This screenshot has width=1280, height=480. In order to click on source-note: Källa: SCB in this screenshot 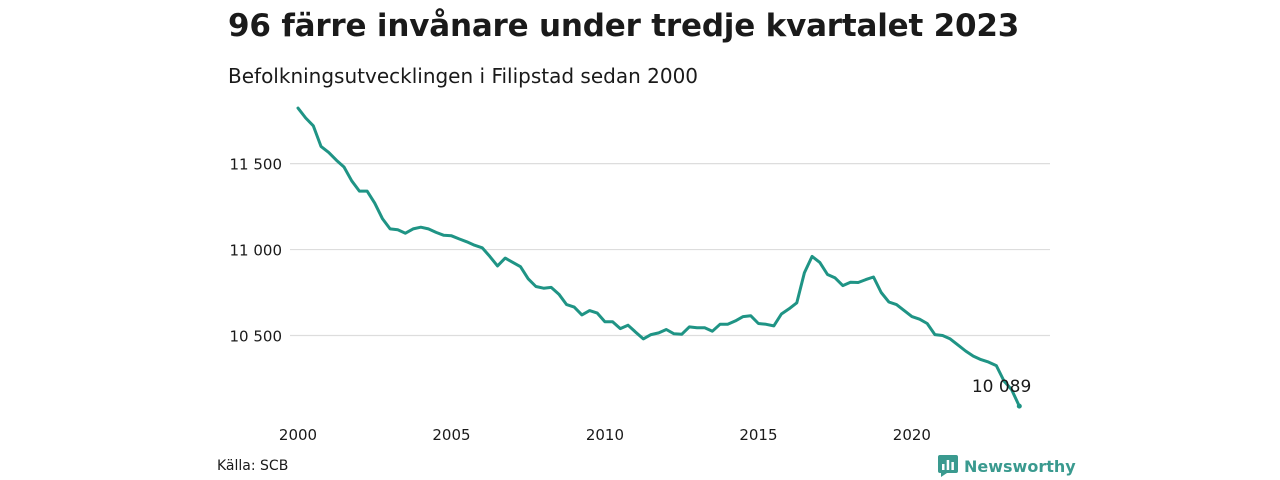, I will do `click(253, 466)`.